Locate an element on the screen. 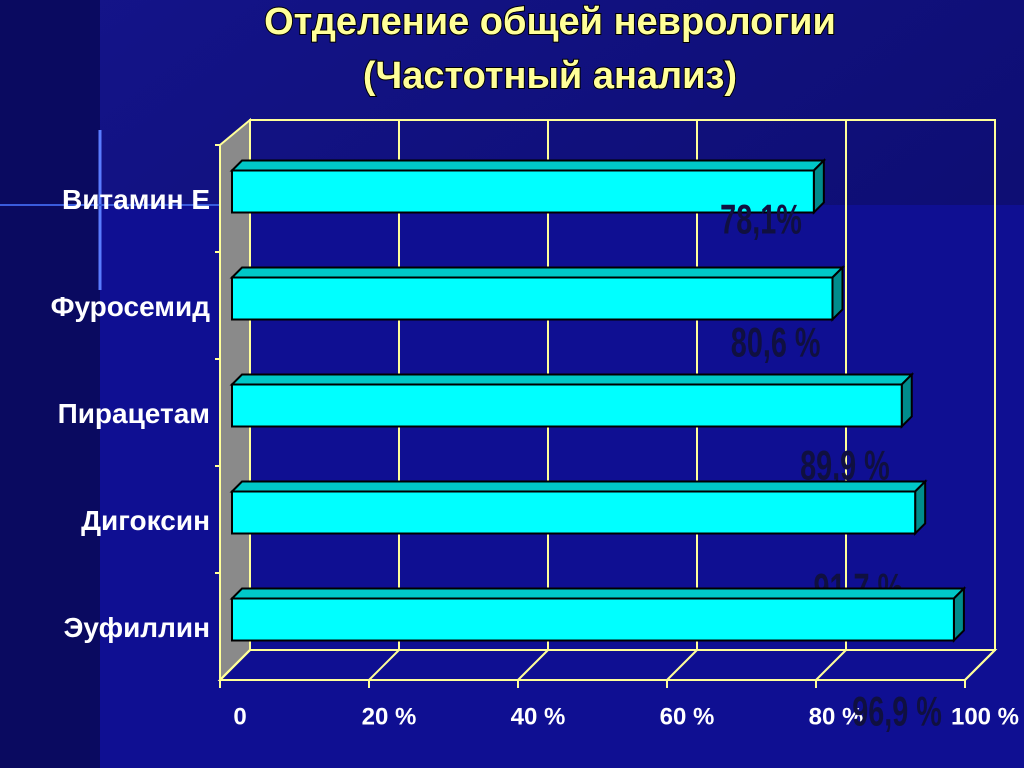  x-tick-label: 0 is located at coordinates (239, 716).